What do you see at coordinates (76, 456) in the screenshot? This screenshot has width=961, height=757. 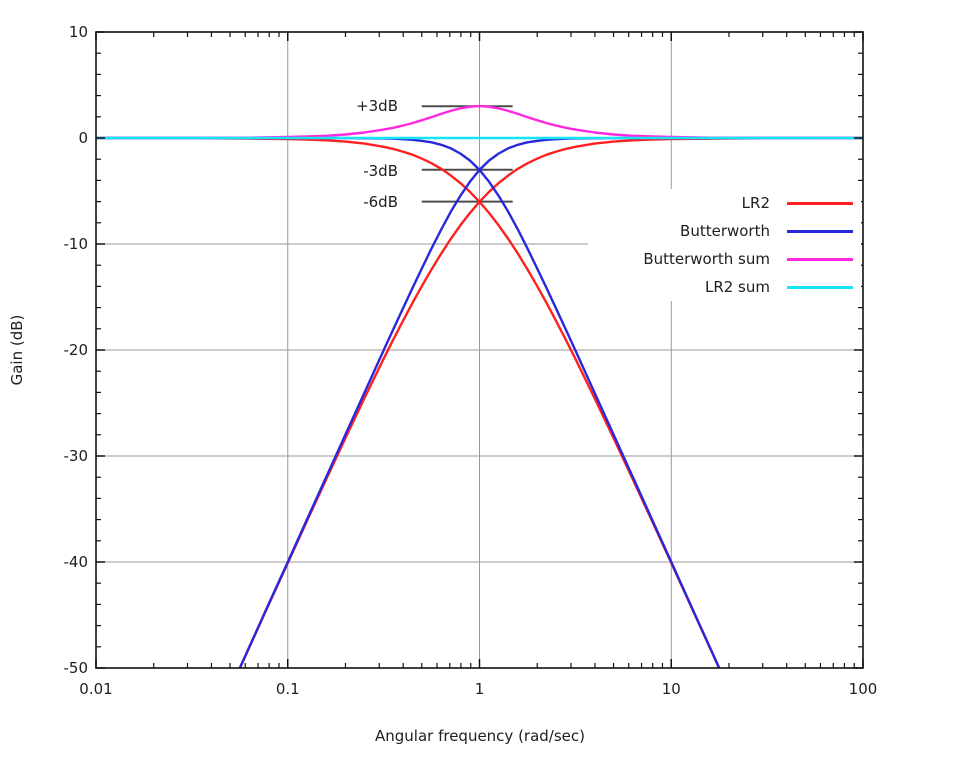 I see `y-tick-label: -30` at bounding box center [76, 456].